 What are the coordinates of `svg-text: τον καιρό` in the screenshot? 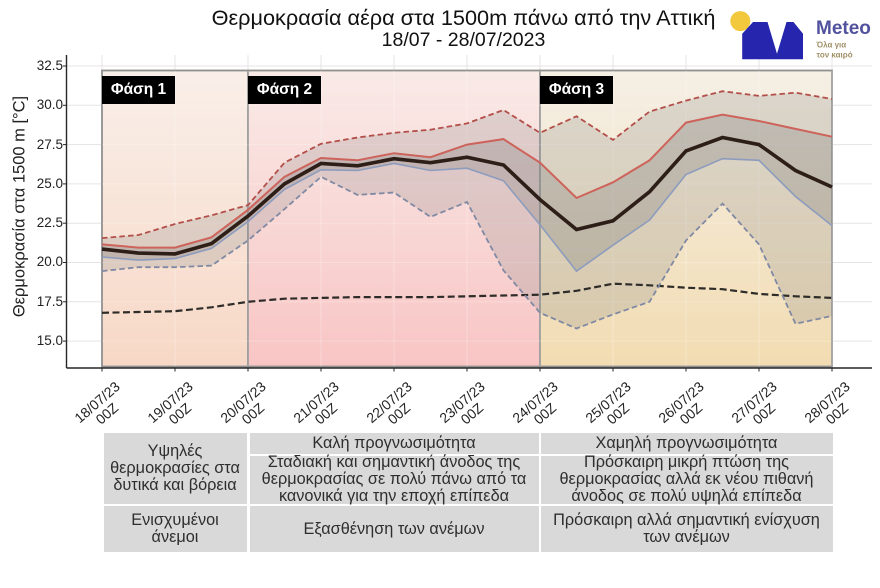 It's located at (835, 55).